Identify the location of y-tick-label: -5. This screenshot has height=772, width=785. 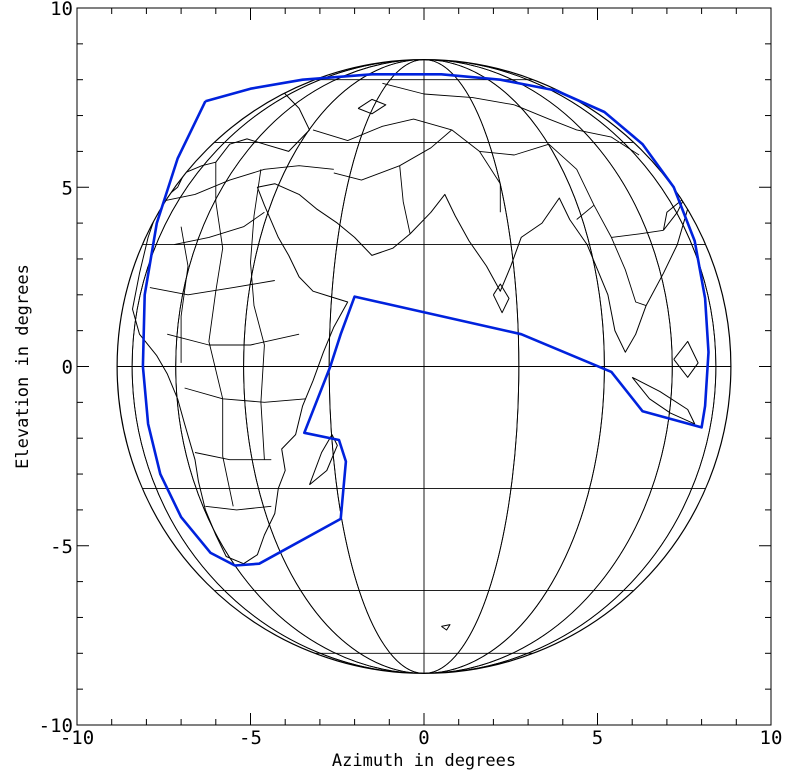
(61, 547).